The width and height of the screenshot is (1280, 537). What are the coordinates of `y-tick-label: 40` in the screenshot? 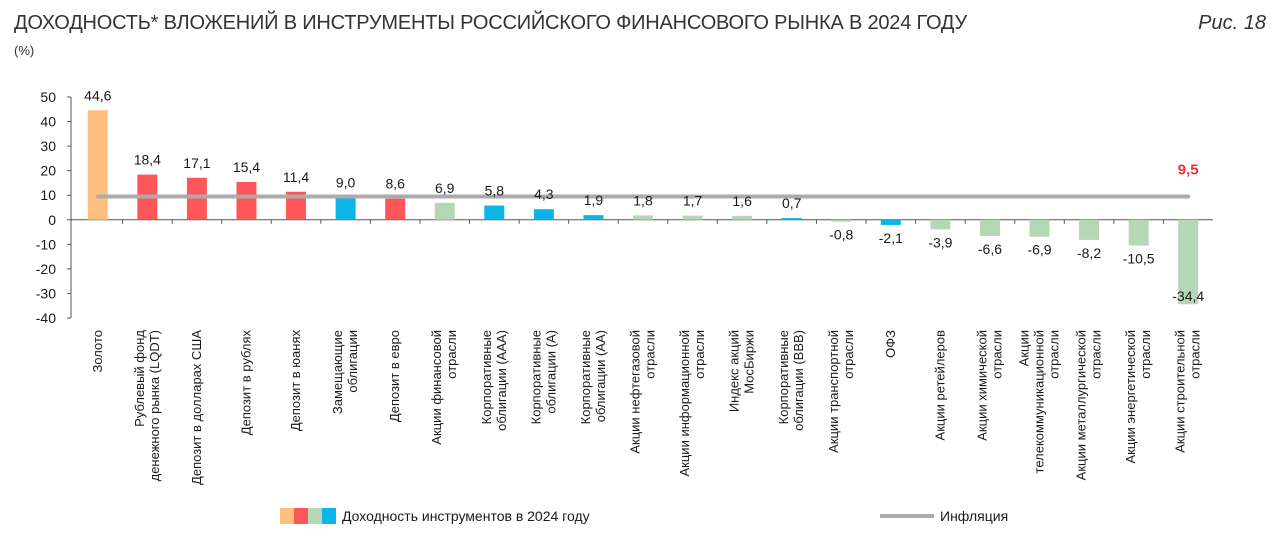 It's located at (48, 122).